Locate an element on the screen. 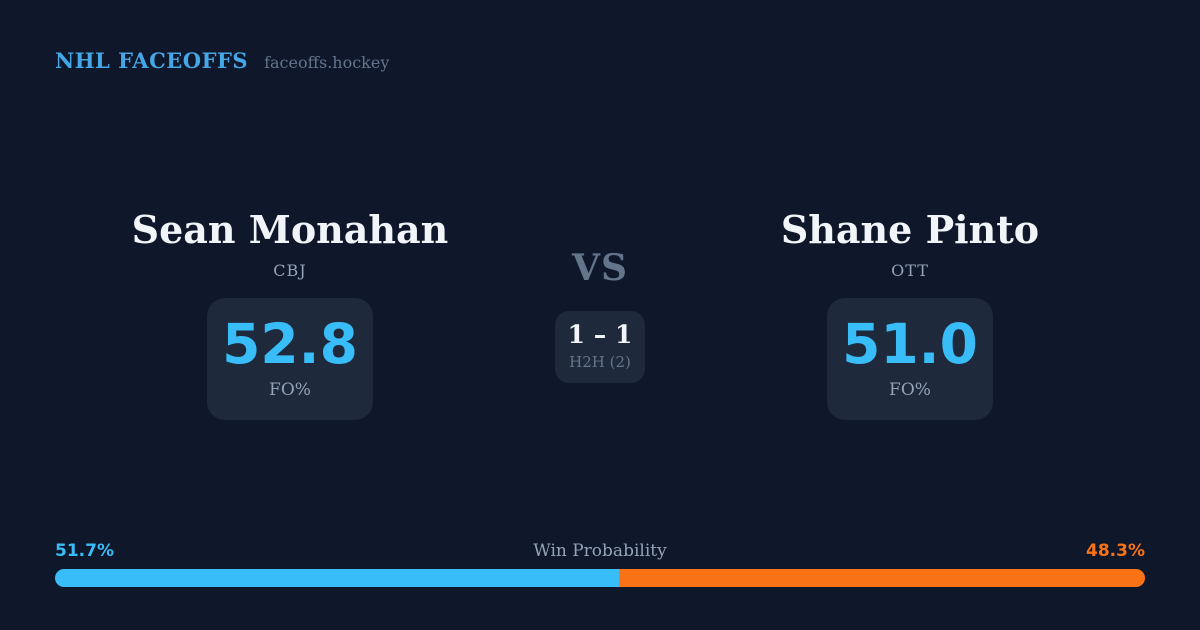 Image resolution: width=1200 pixels, height=630 pixels. win-probability-right-pct: 48.3% is located at coordinates (1115, 551).